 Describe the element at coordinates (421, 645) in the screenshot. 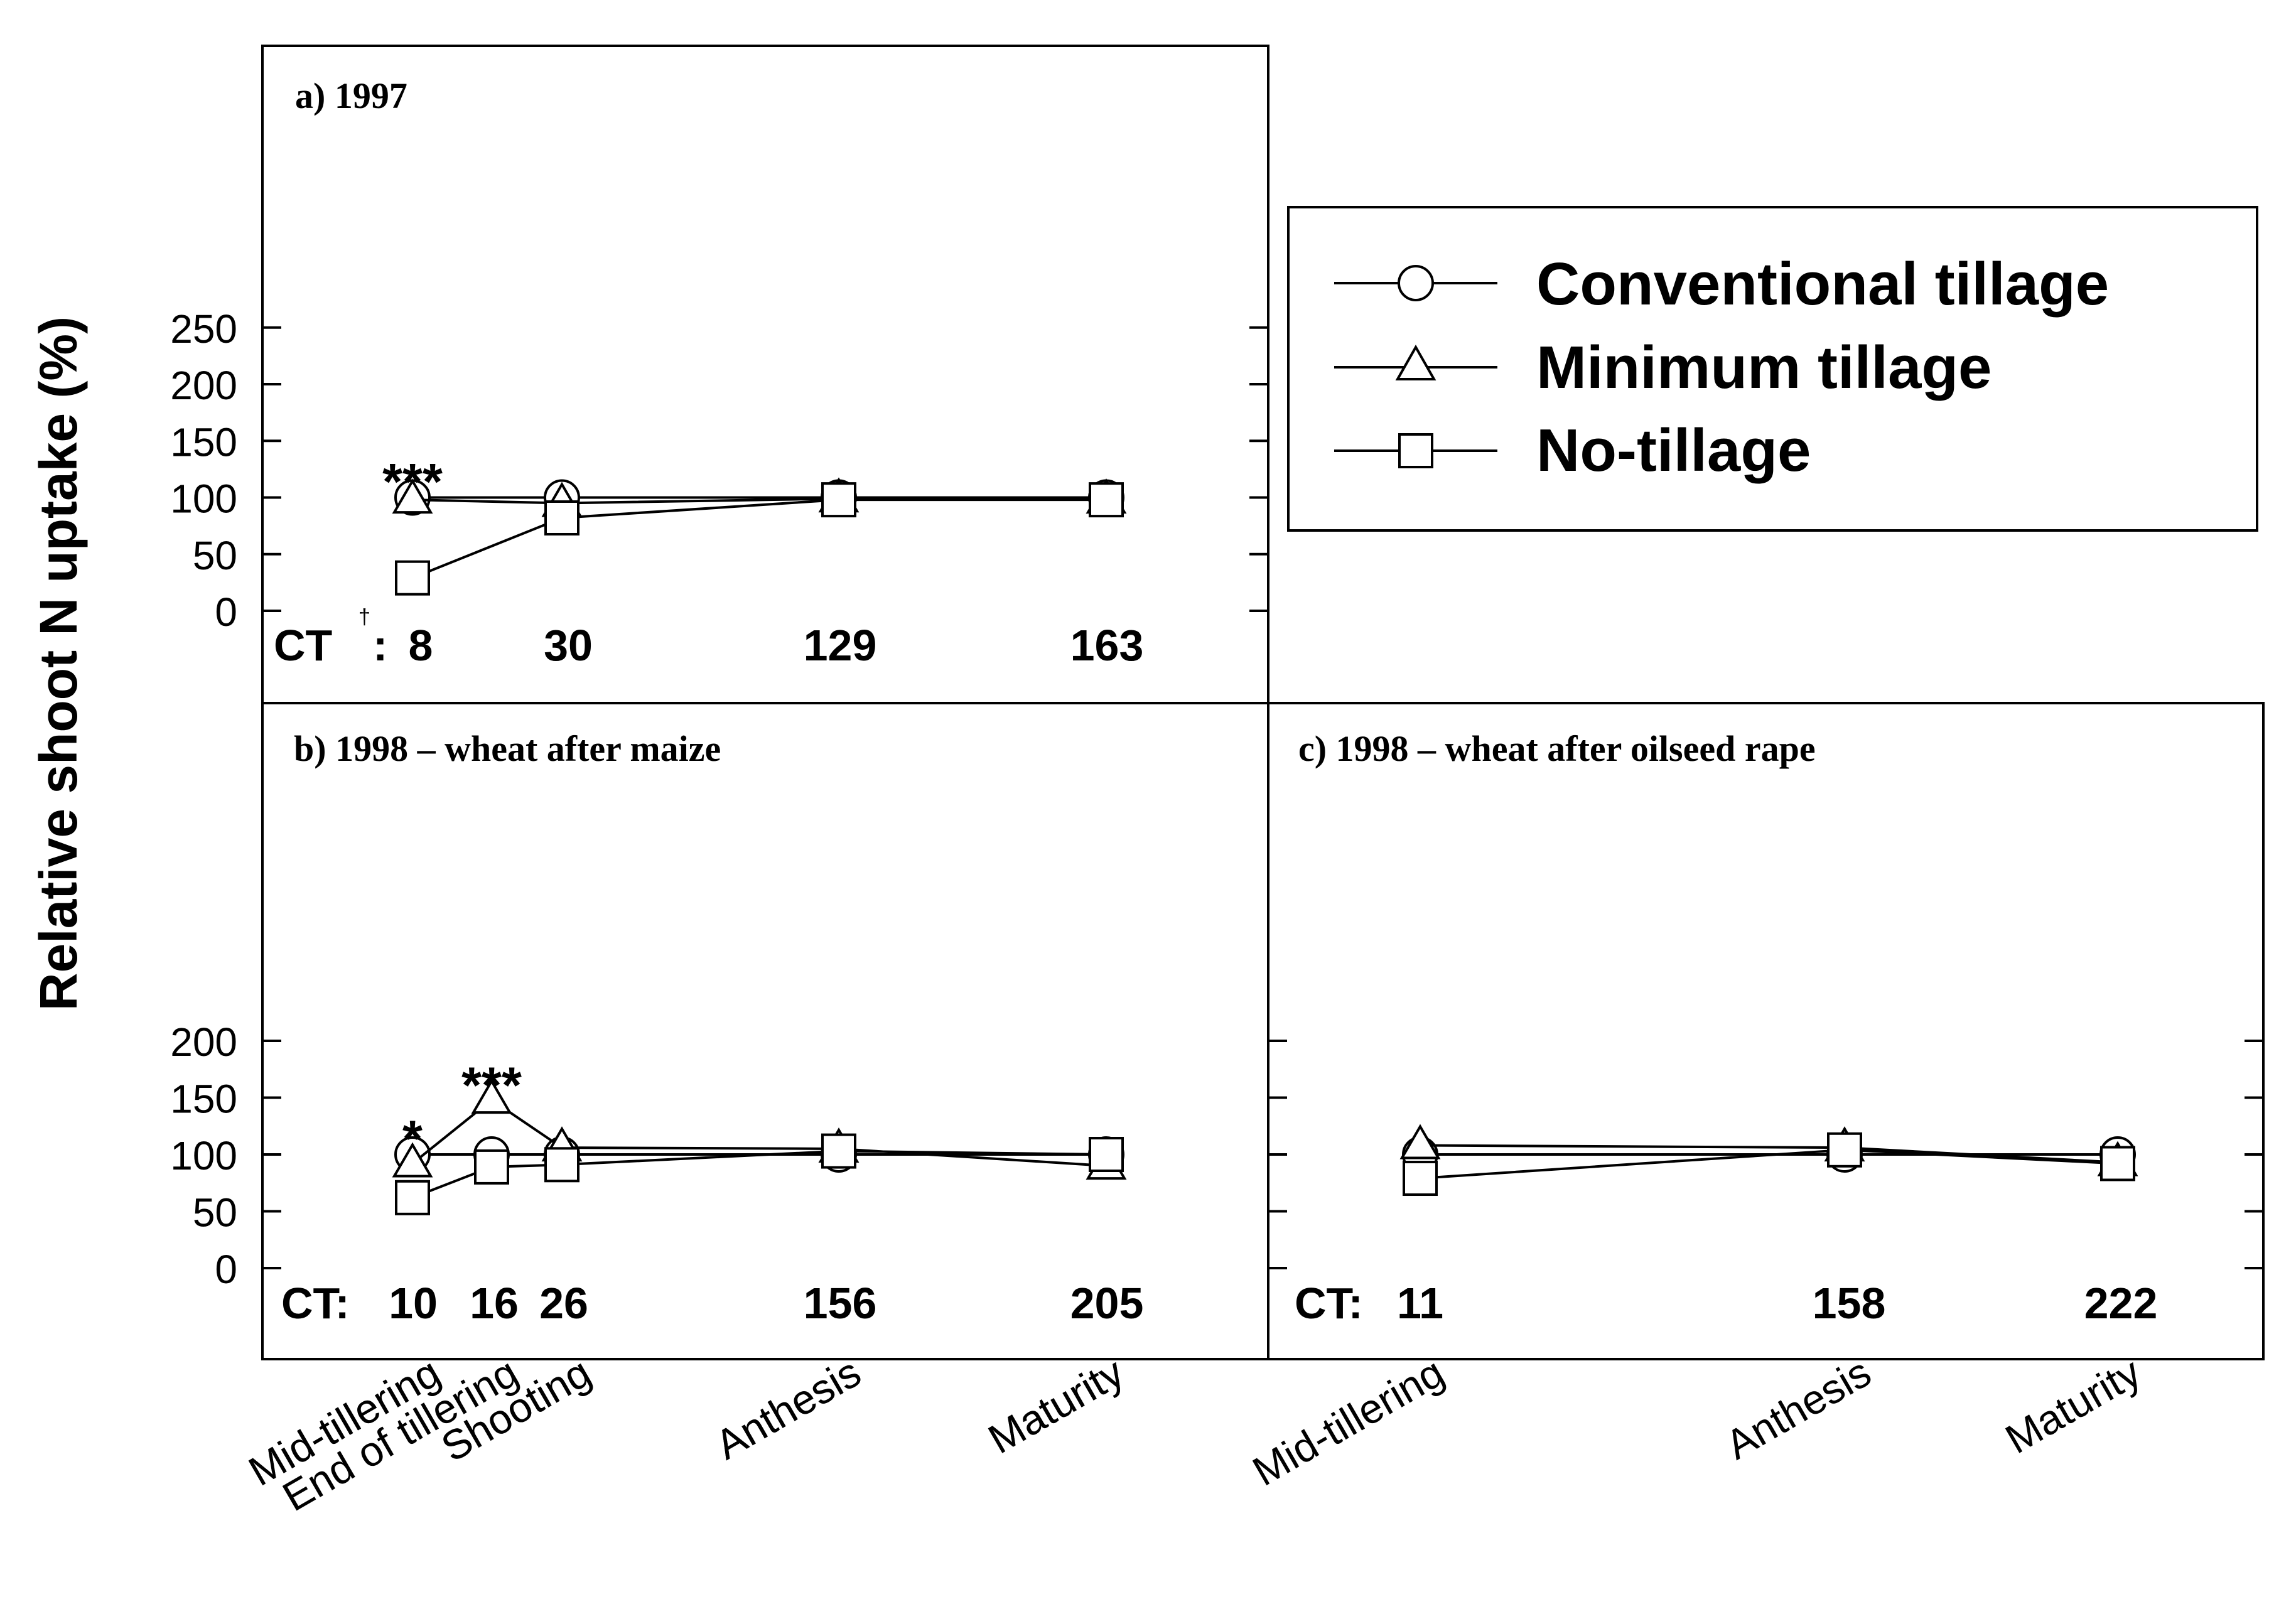

I see `panel-a-ct-value: 8` at that location.